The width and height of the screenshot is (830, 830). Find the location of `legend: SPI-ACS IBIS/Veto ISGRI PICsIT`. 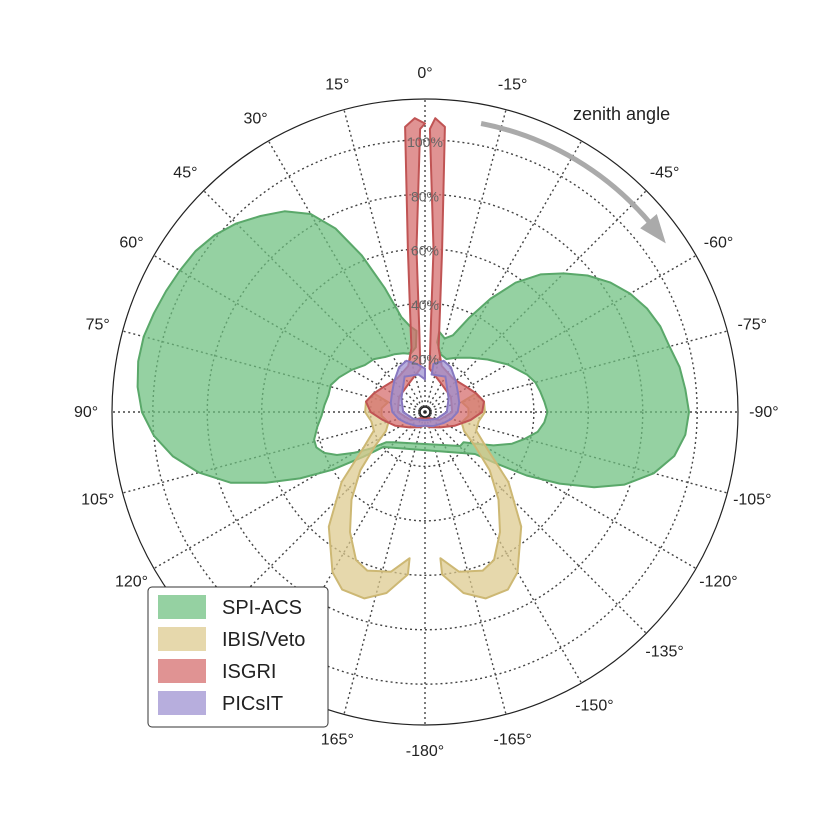

legend: SPI-ACS IBIS/Veto ISGRI PICsIT is located at coordinates (238, 657).